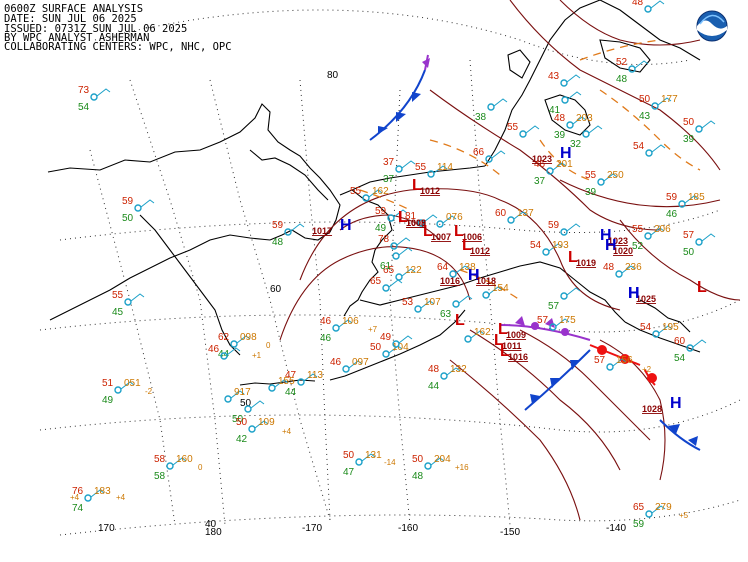 The height and width of the screenshot is (562, 748). Describe the element at coordinates (652, 516) in the screenshot. I see `station-49: 65 59 279` at that location.